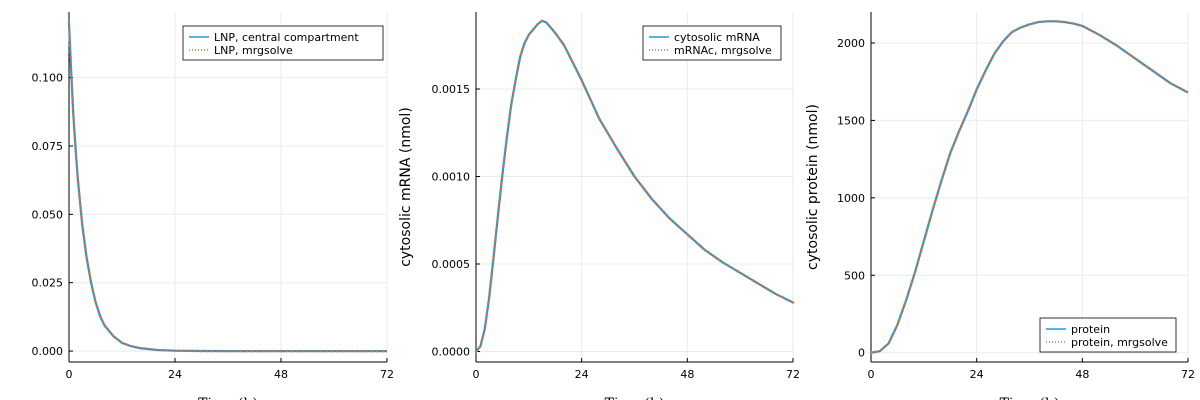  What do you see at coordinates (48, 214) in the screenshot?
I see `y-tick-label: 0.050` at bounding box center [48, 214].